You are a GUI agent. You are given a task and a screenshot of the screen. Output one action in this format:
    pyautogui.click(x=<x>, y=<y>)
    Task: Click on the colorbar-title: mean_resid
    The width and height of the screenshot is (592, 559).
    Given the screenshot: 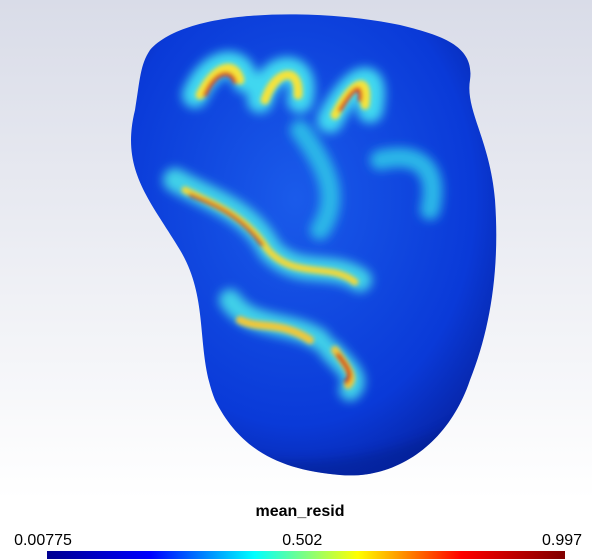 What is the action you would take?
    pyautogui.click(x=300, y=511)
    